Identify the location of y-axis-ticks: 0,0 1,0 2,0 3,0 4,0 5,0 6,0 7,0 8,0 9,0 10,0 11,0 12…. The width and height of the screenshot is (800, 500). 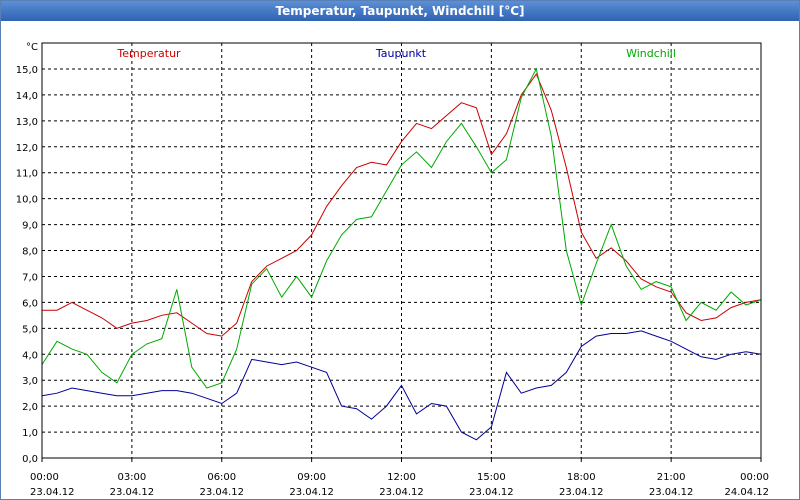
(27, 265).